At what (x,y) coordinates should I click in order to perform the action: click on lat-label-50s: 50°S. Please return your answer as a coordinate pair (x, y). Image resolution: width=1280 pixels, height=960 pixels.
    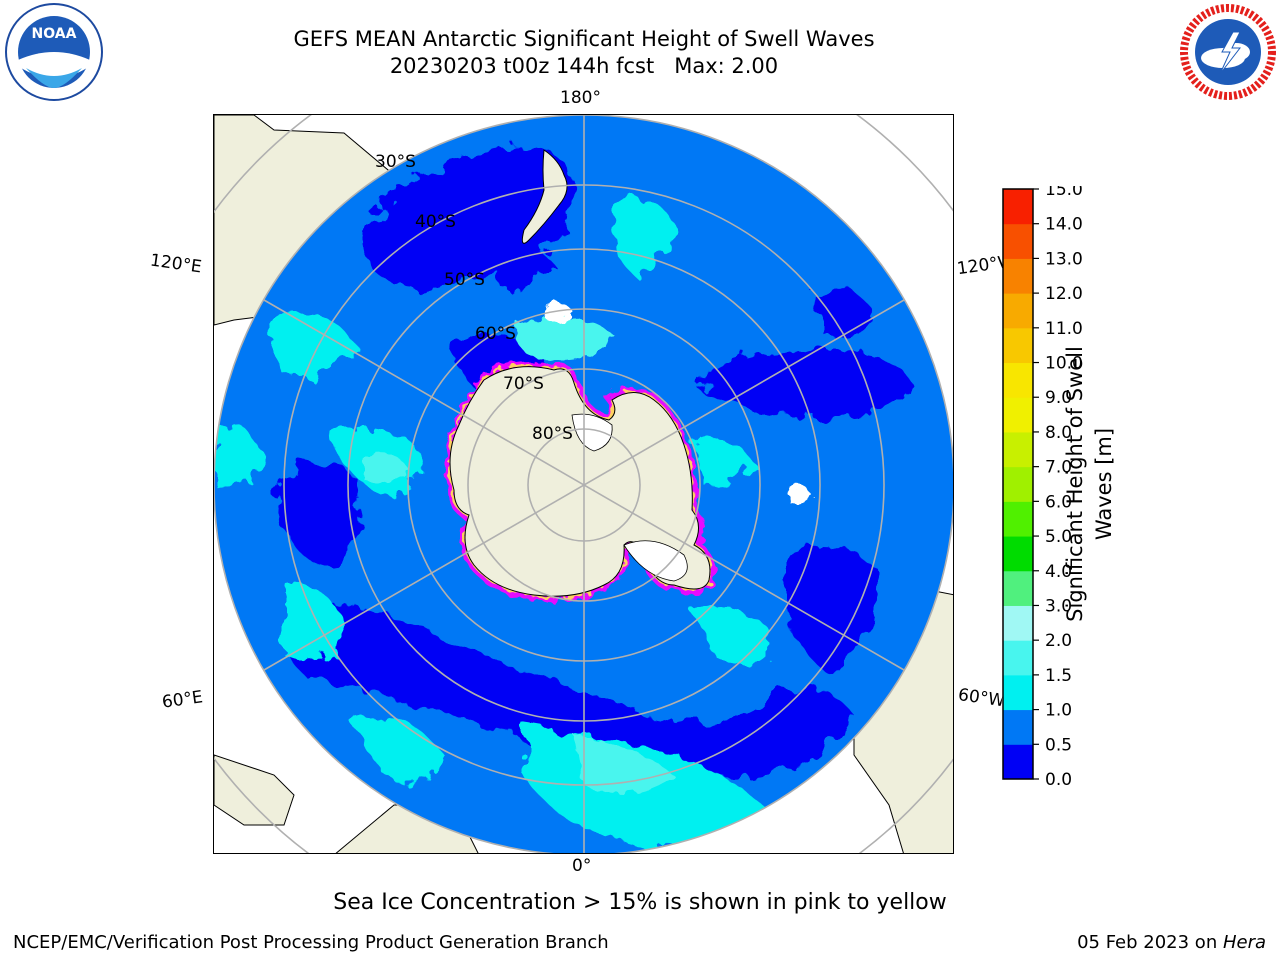
    Looking at the image, I should click on (464, 280).